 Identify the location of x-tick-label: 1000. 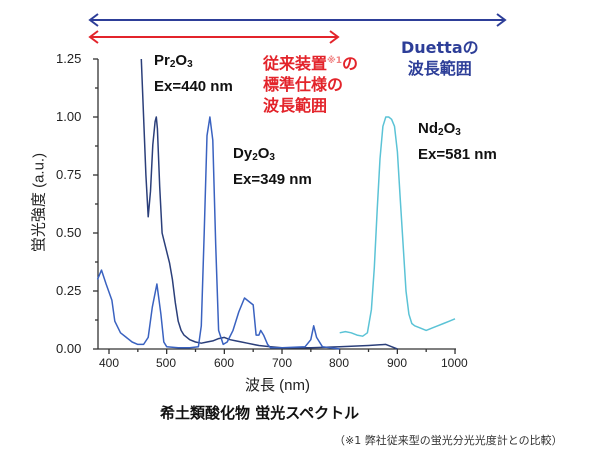
(454, 363).